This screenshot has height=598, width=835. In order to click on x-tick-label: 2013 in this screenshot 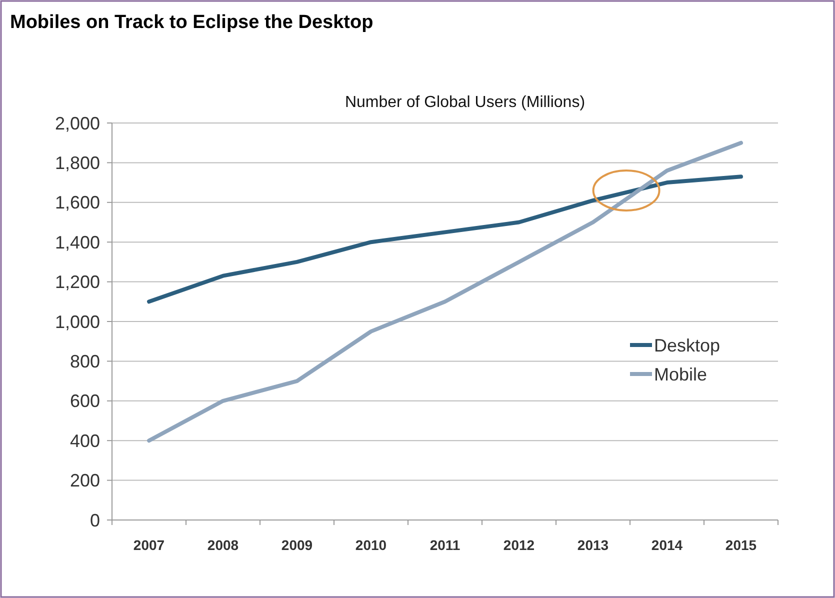, I will do `click(593, 545)`.